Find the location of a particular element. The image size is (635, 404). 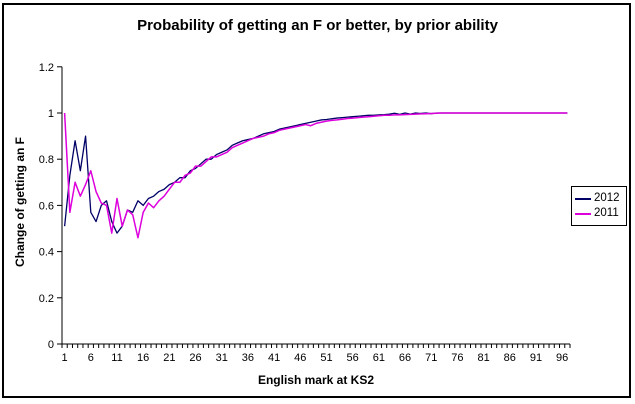

x-tick-label: 1 is located at coordinates (65, 358).